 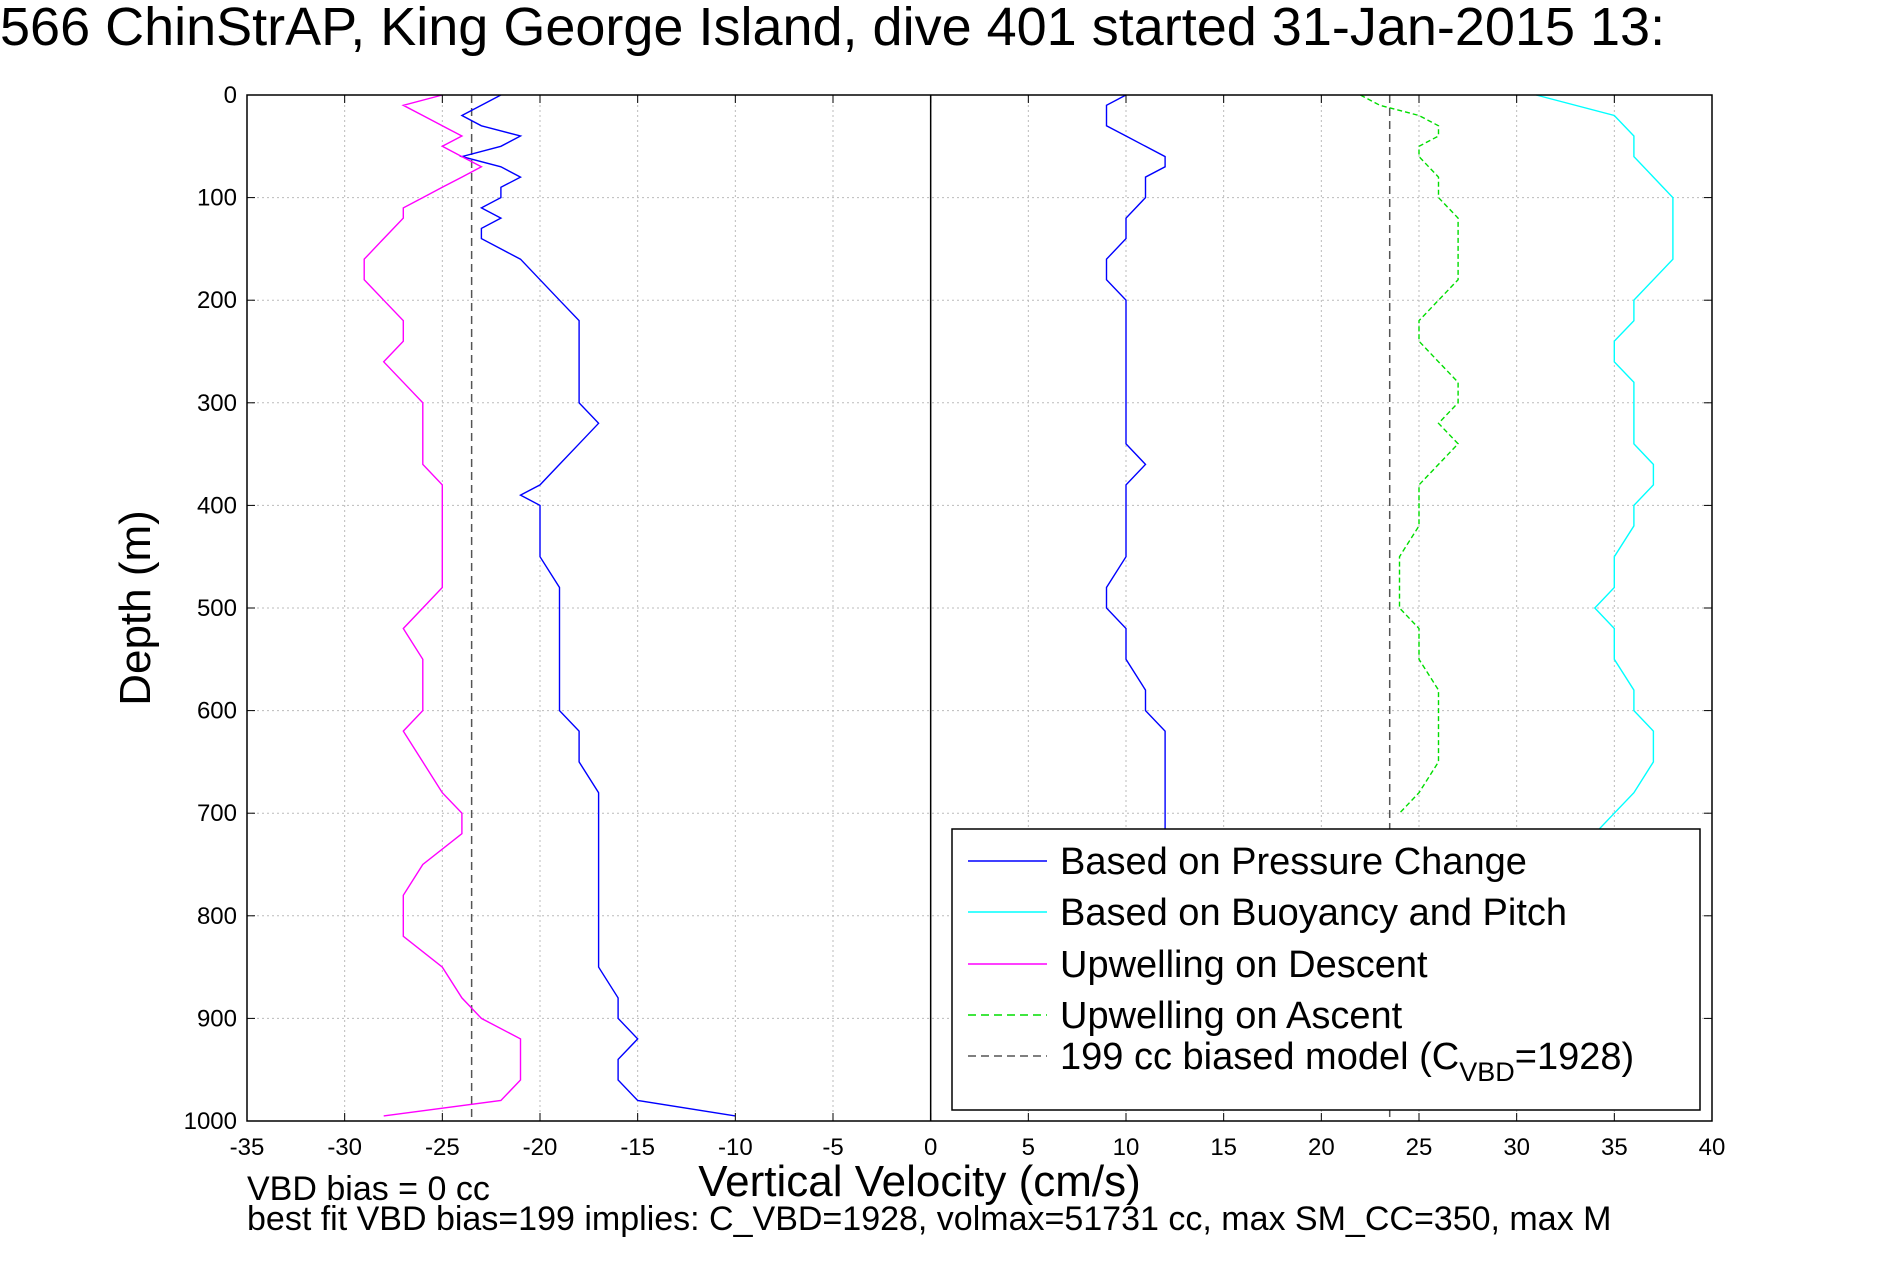 What do you see at coordinates (1419, 1147) in the screenshot?
I see `x-tick-label: 25` at bounding box center [1419, 1147].